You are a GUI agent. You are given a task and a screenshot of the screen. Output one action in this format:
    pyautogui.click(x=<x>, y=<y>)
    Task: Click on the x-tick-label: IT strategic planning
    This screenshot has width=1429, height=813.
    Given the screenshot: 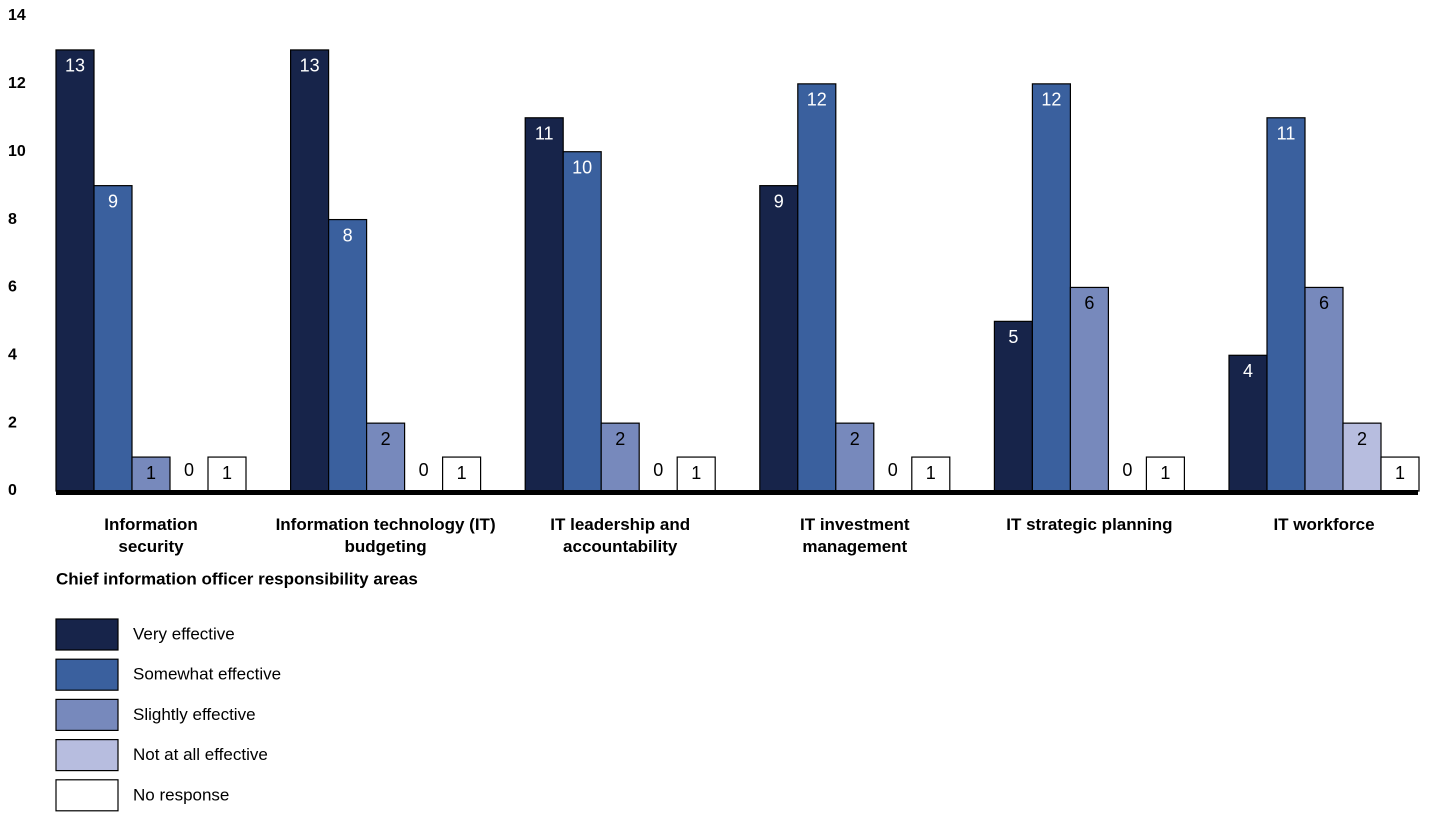 What is the action you would take?
    pyautogui.click(x=1089, y=524)
    